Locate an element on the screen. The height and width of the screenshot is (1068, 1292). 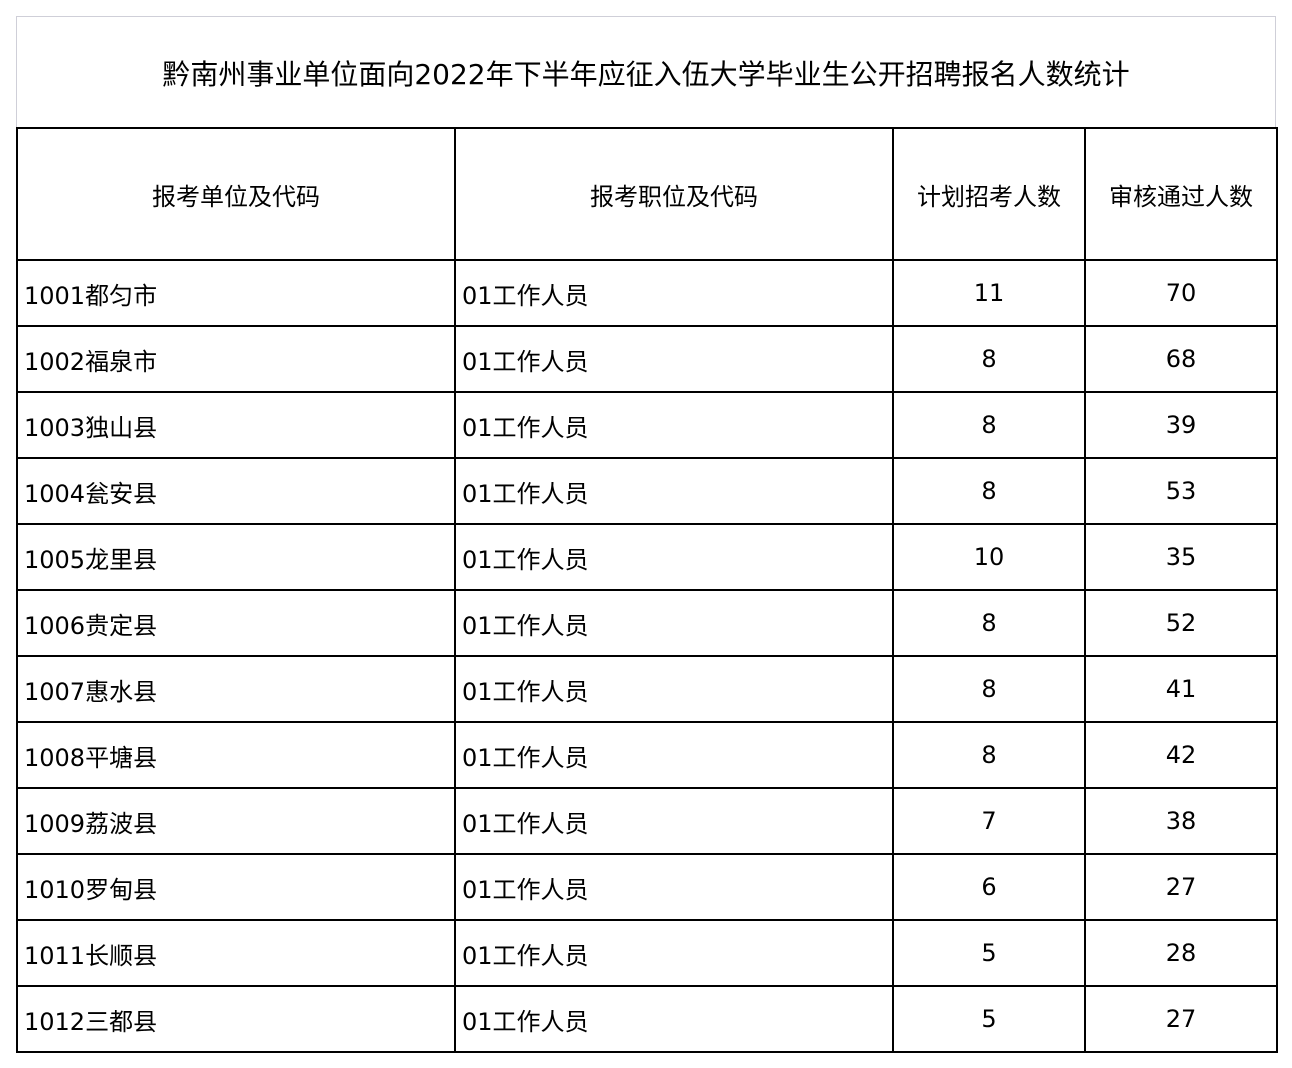
table-row: 1011长顺县 01工作人员 5 28 is located at coordinates (647, 953).